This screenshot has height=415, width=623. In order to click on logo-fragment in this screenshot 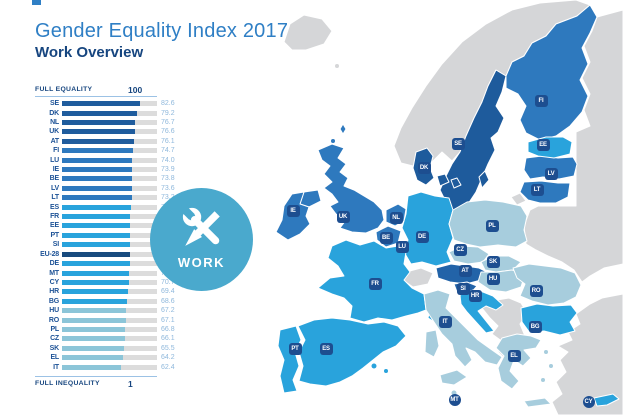, I will do `click(36, 2)`.